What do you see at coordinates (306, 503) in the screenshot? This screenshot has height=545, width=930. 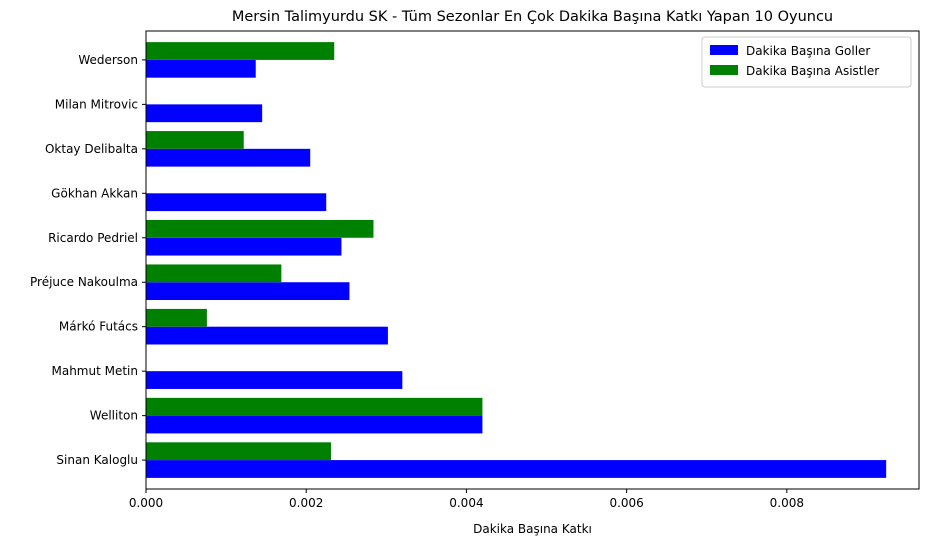 I see `x-tick-label-1: 0.002` at bounding box center [306, 503].